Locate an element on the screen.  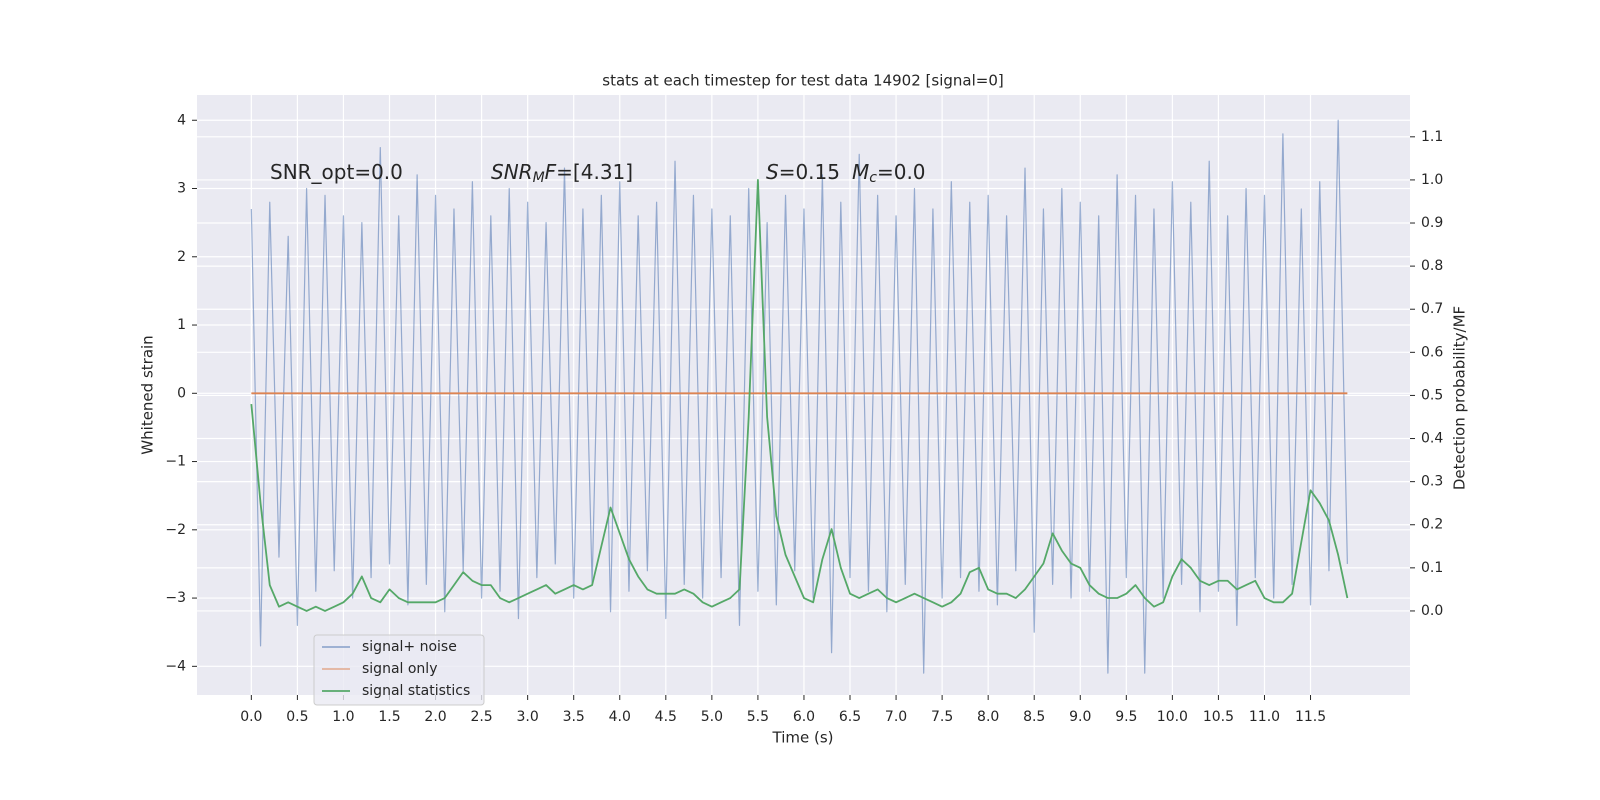
annotation-part: =[4.31] is located at coordinates (594, 172).